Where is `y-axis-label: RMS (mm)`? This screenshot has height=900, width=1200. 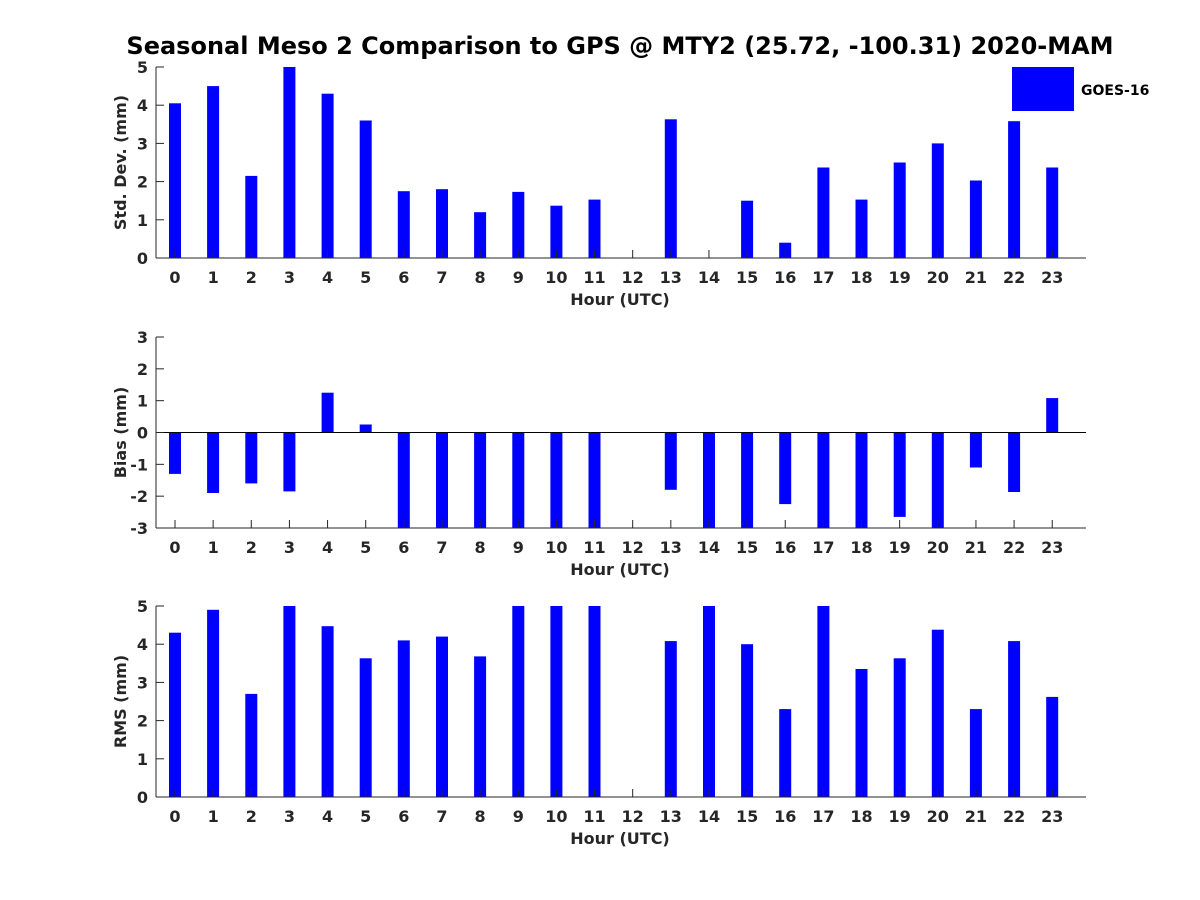
y-axis-label: RMS (mm) is located at coordinates (120, 701).